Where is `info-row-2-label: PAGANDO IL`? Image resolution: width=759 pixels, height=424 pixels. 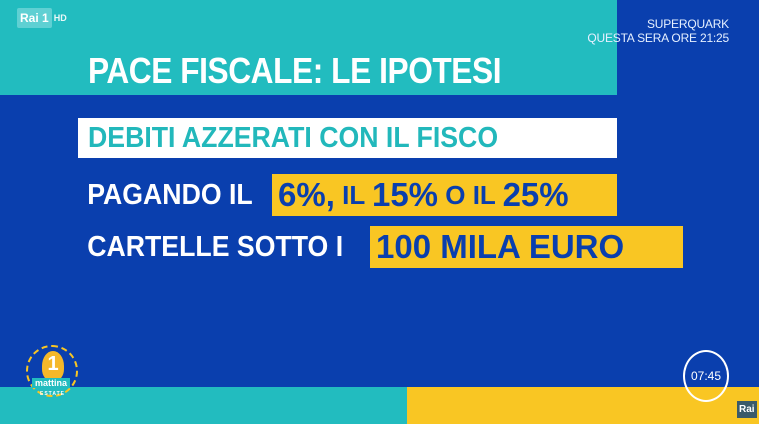 info-row-2-label: PAGANDO IL is located at coordinates (170, 194).